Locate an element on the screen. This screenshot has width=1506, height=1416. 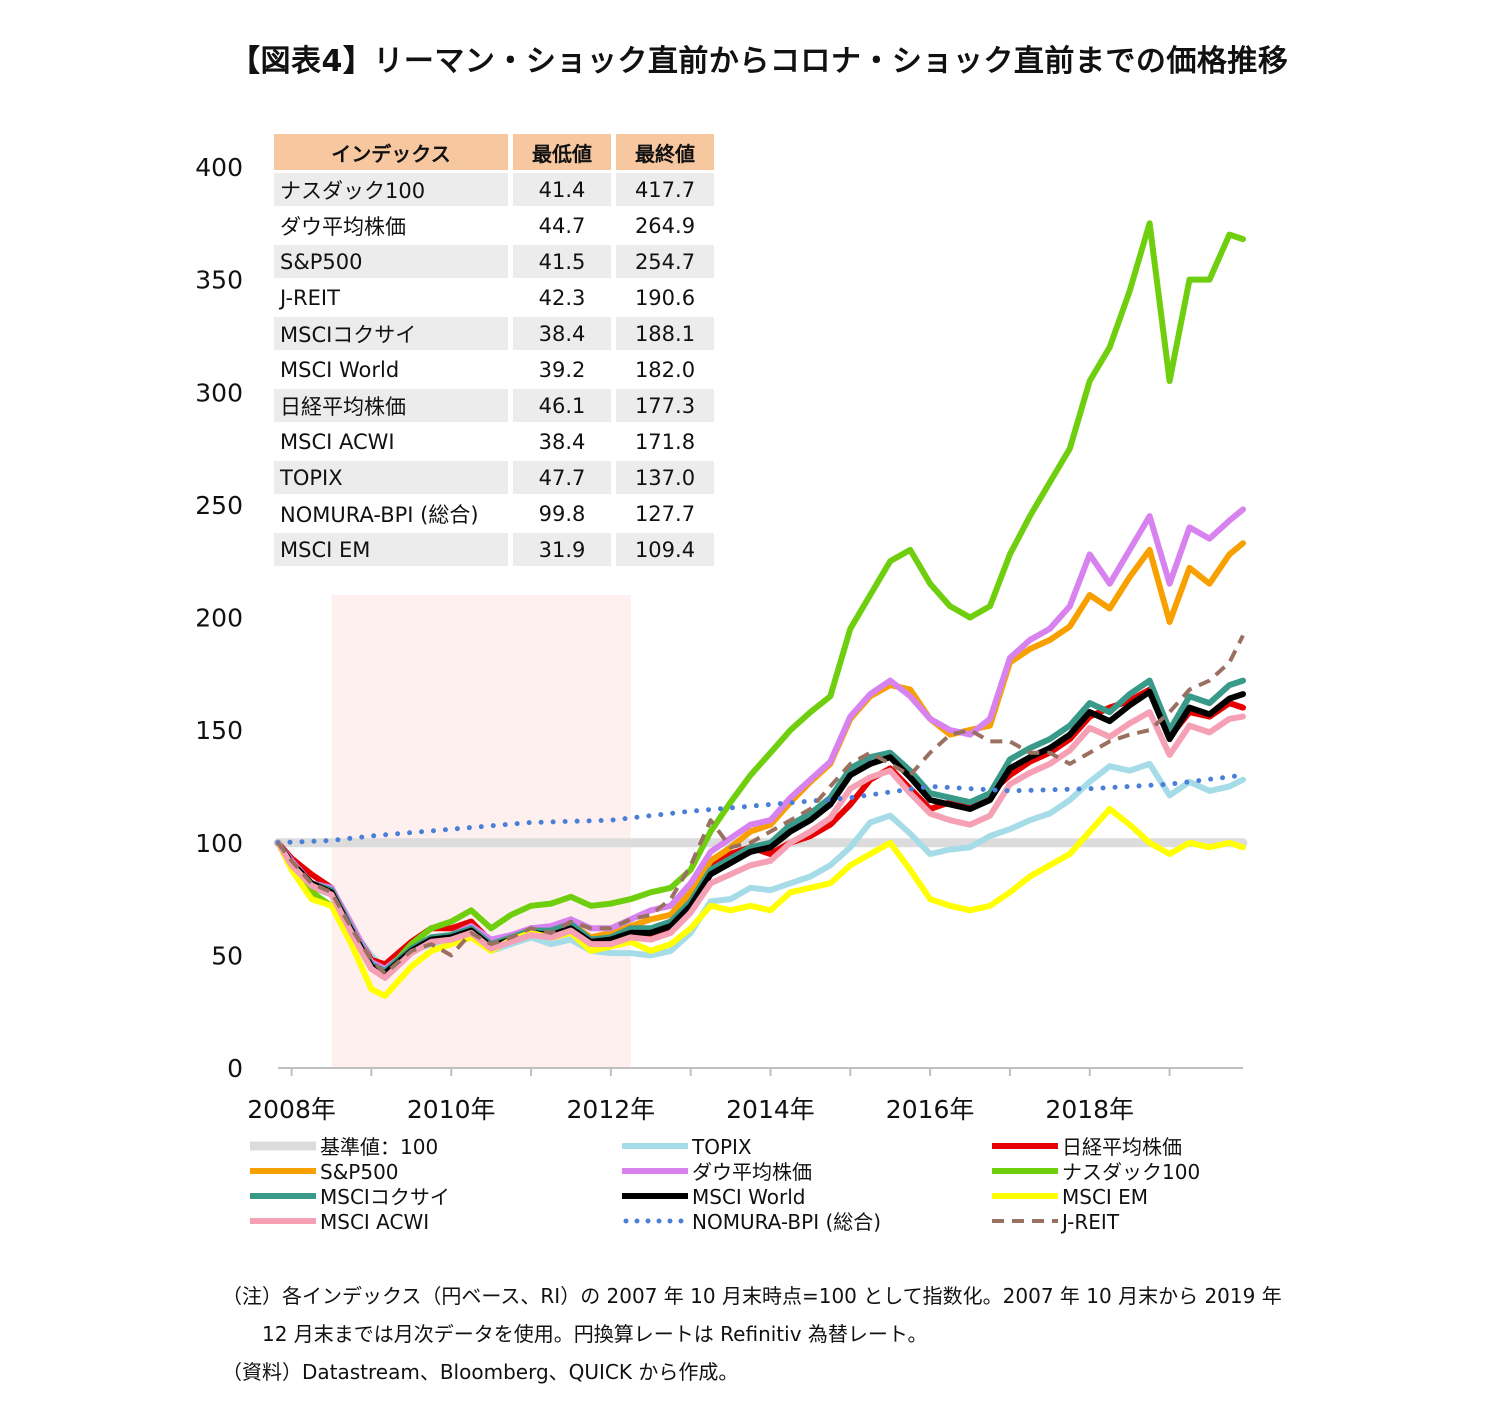
table-cell-last: 188.1 is located at coordinates (667, 335).